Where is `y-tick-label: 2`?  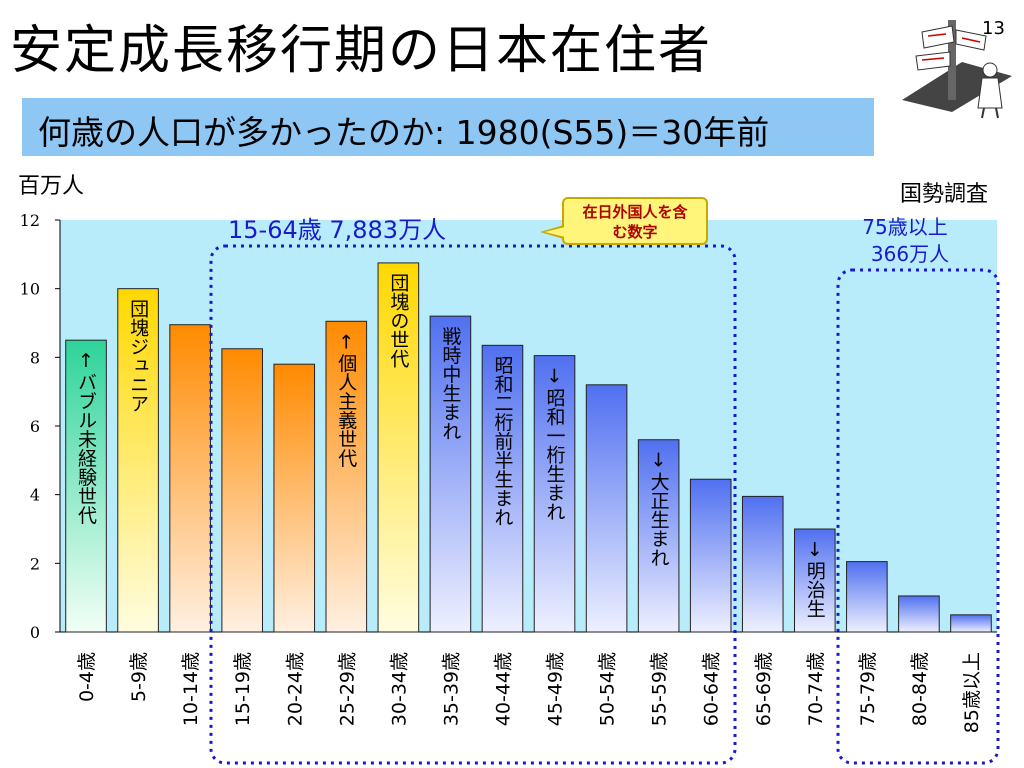
y-tick-label: 2 is located at coordinates (35, 563).